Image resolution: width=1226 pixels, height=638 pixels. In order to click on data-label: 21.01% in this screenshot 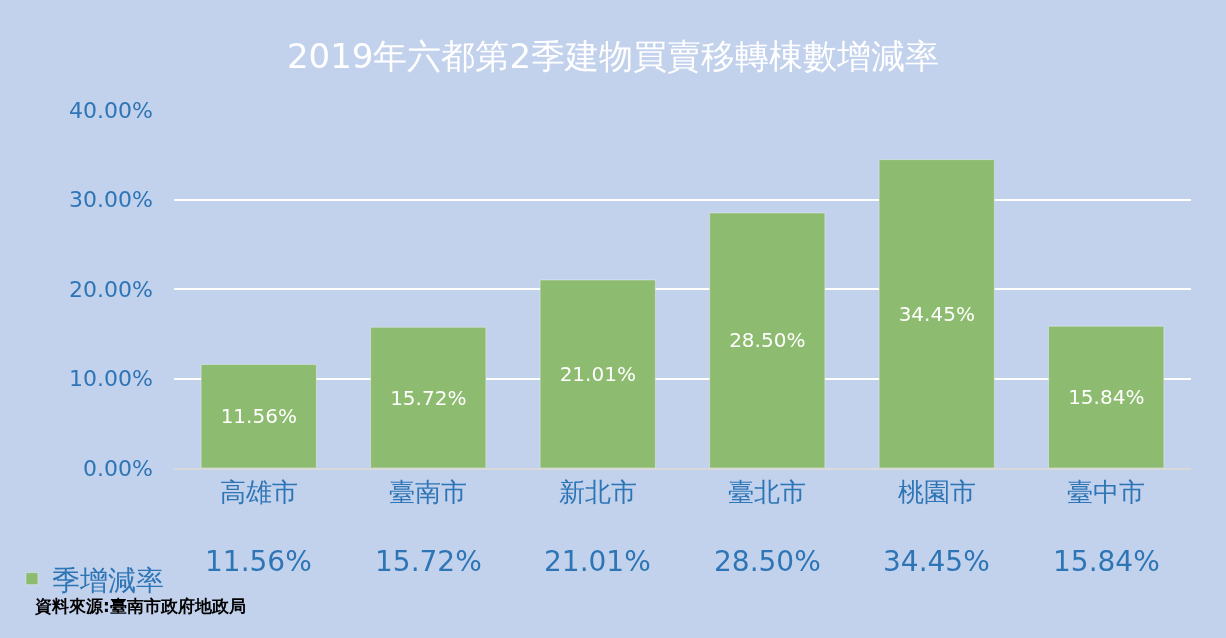, I will do `click(597, 561)`.